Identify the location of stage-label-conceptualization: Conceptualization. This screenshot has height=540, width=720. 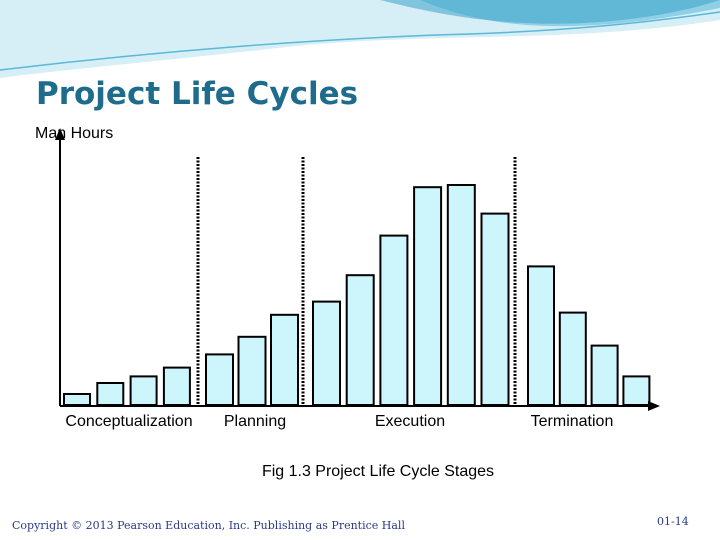
(128, 421).